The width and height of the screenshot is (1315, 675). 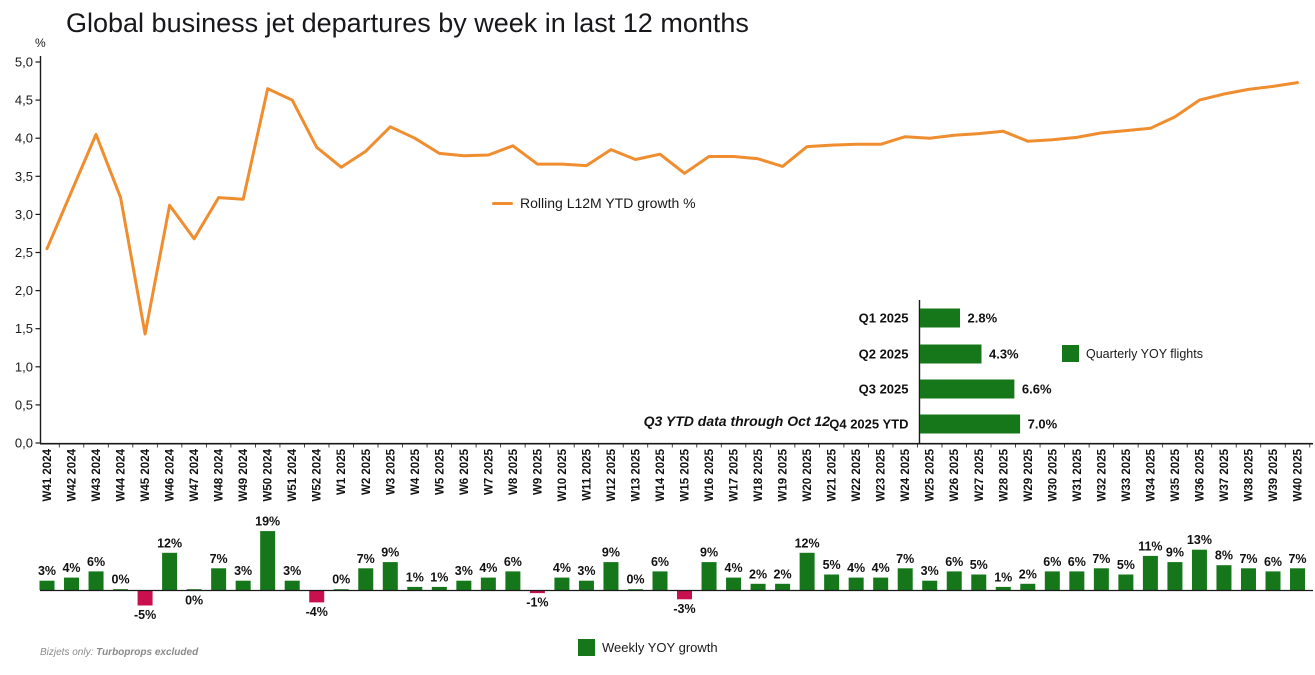 I want to click on y-axis-tick-label: 3,0, so click(x=24, y=214).